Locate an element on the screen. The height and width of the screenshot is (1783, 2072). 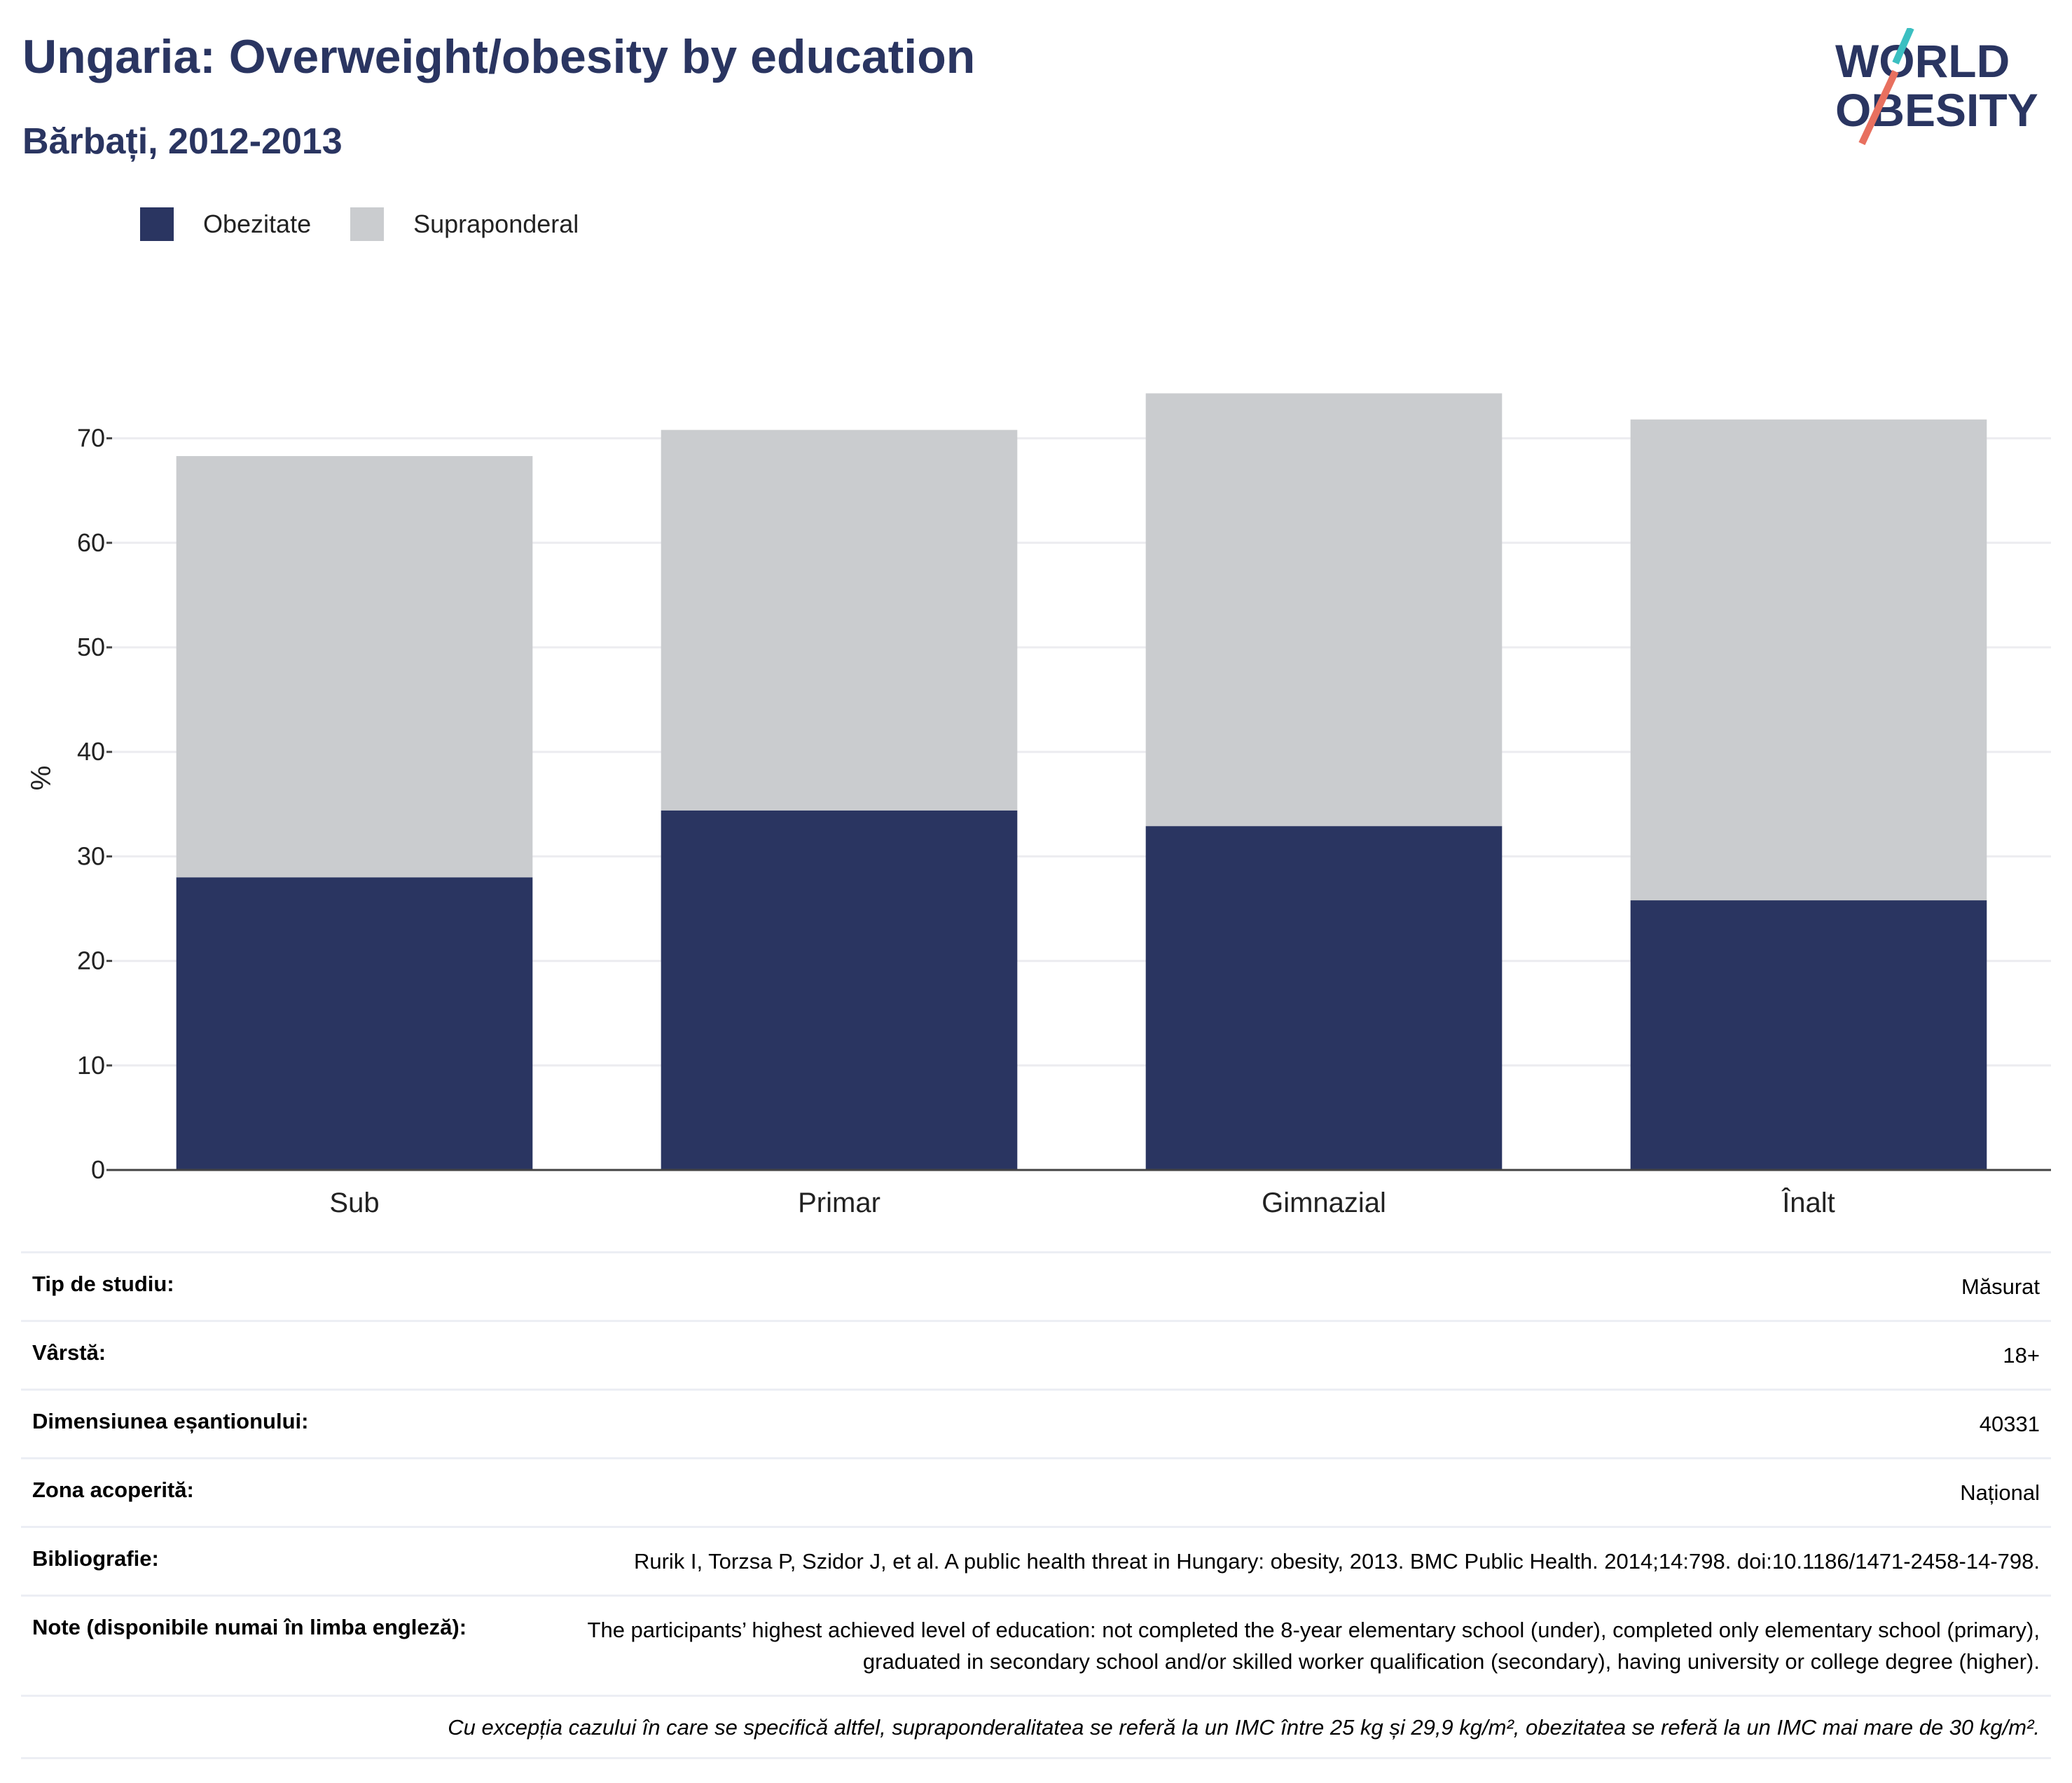
x-tick-label: Sub is located at coordinates (354, 1202).